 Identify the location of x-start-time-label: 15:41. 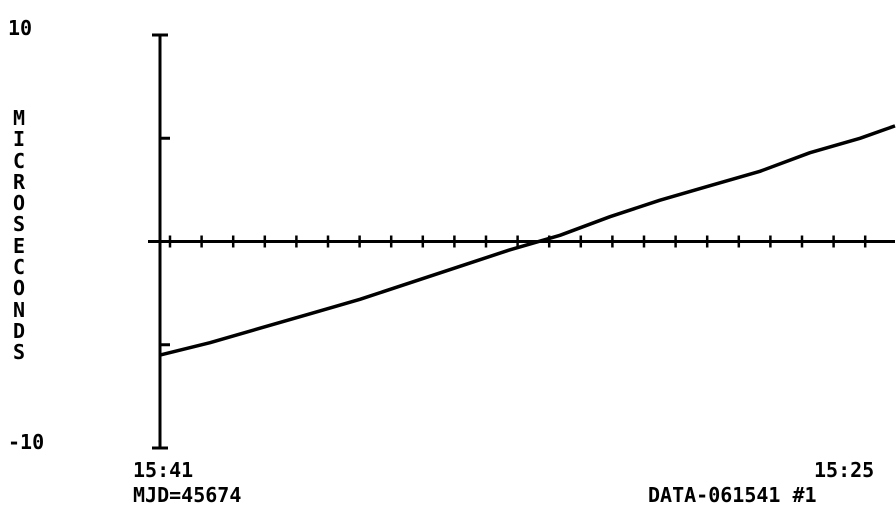
(163, 470).